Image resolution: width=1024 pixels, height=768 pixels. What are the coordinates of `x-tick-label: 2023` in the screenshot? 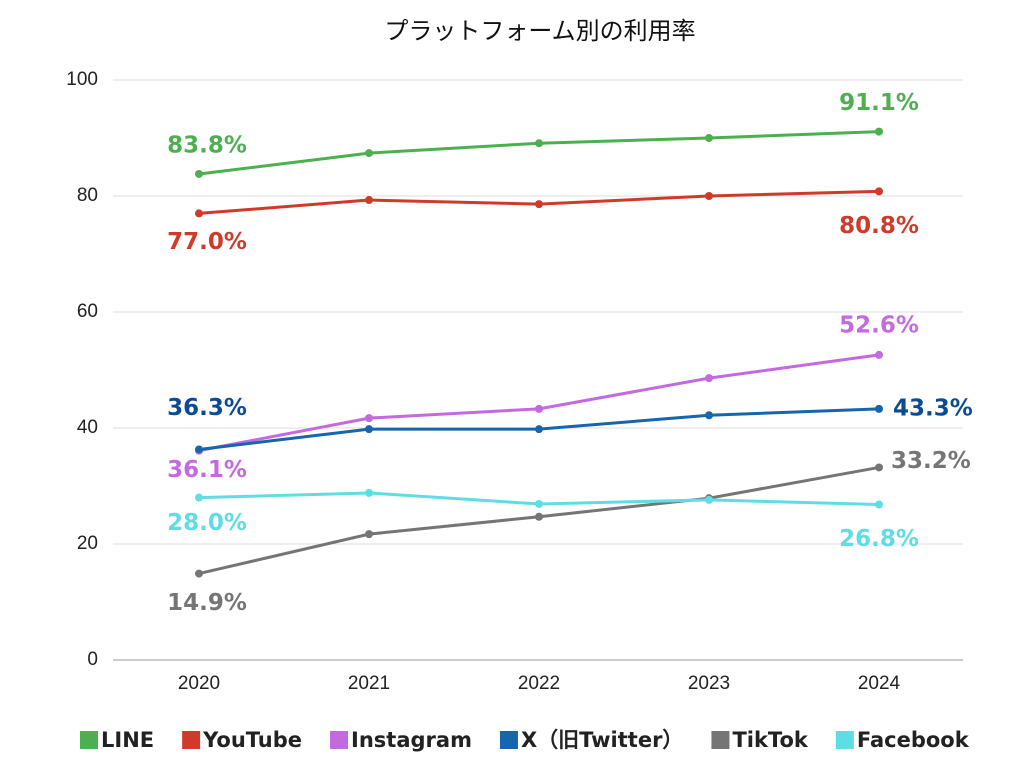 It's located at (709, 683).